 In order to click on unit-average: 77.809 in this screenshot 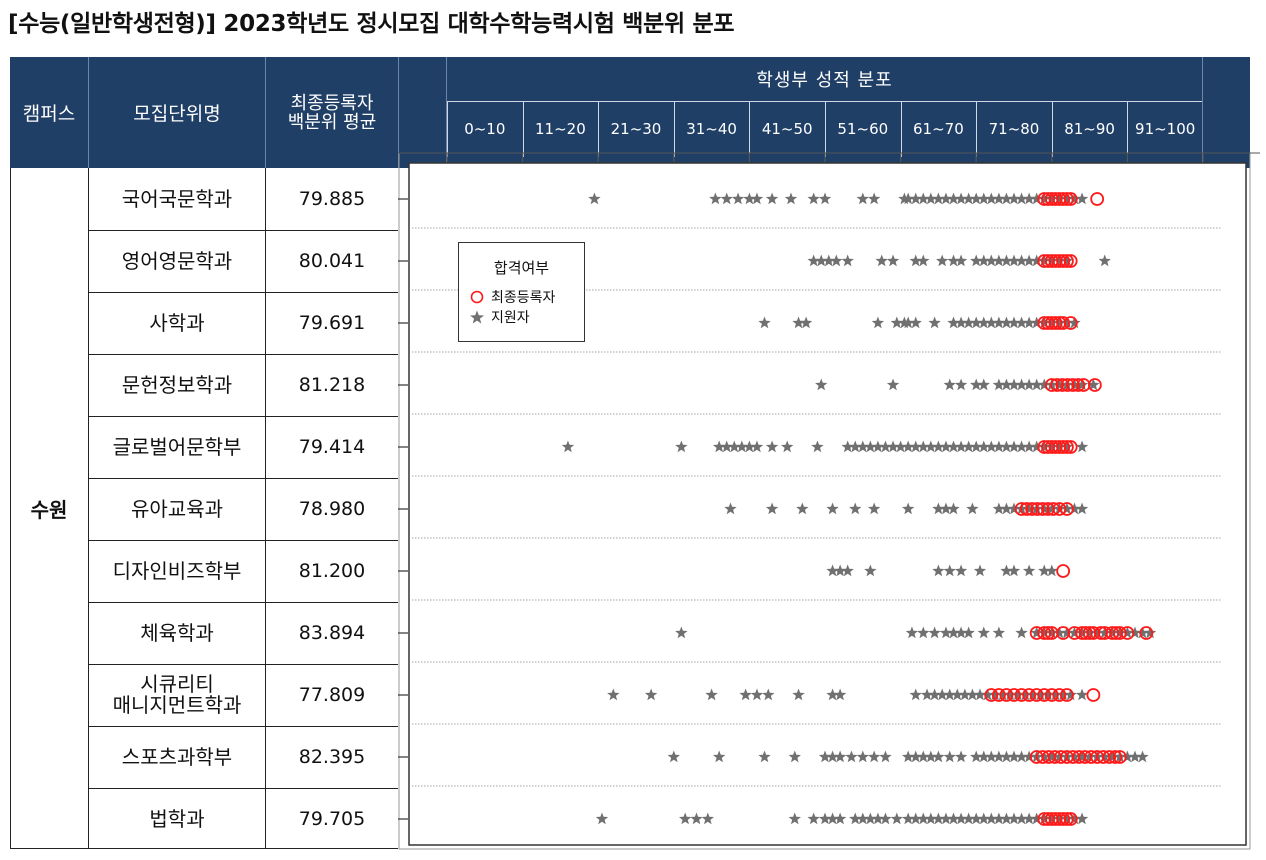, I will do `click(332, 695)`.